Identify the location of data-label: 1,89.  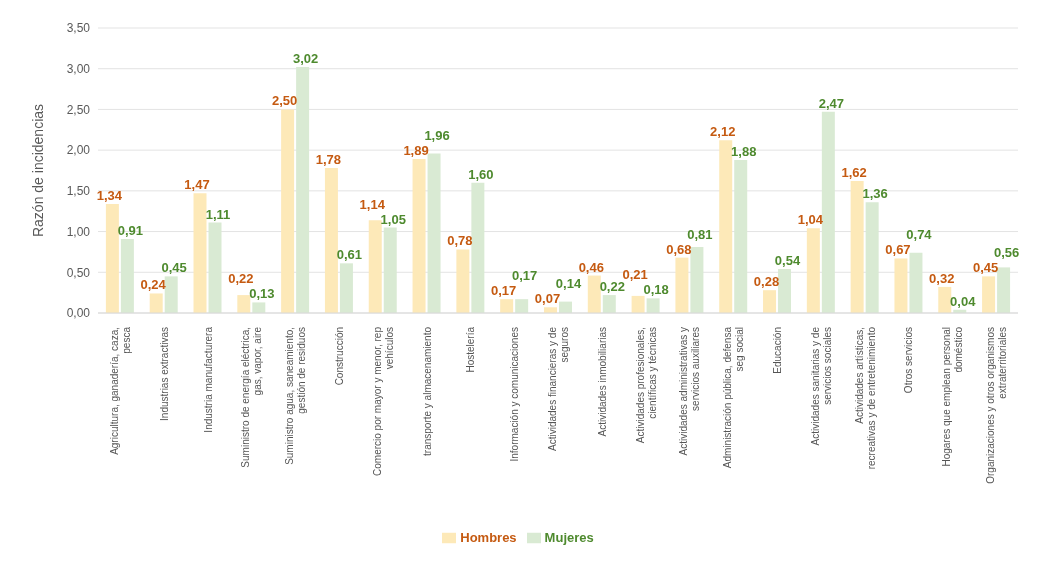
(416, 151).